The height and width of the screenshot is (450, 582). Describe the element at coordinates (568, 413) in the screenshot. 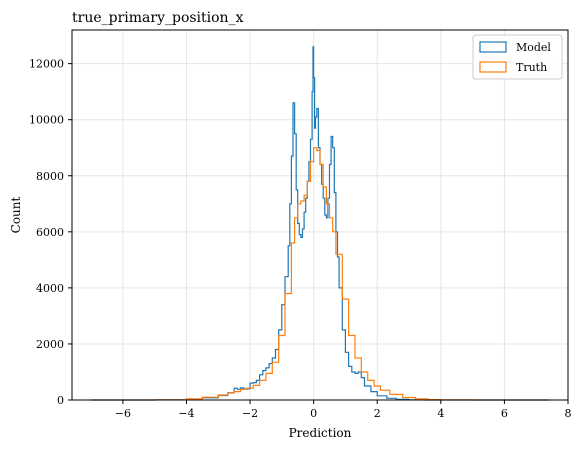

I see `x-tick-label: 8` at that location.